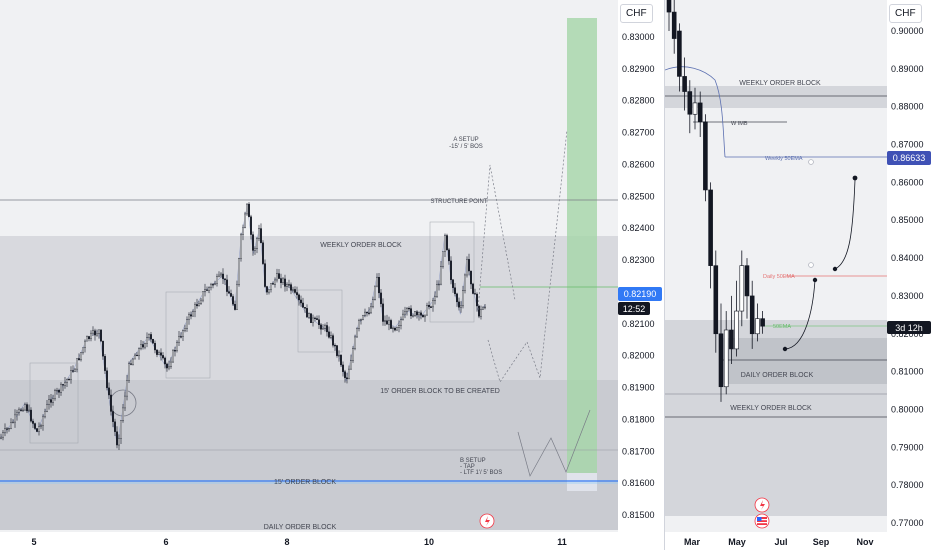 The height and width of the screenshot is (550, 932). What do you see at coordinates (762, 521) in the screenshot?
I see `us-flag-icon` at bounding box center [762, 521].